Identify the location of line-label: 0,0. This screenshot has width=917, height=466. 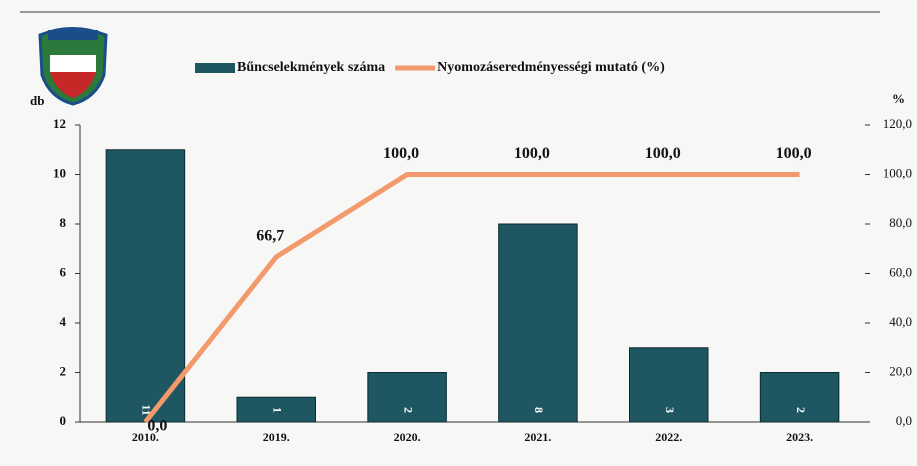
(157, 426).